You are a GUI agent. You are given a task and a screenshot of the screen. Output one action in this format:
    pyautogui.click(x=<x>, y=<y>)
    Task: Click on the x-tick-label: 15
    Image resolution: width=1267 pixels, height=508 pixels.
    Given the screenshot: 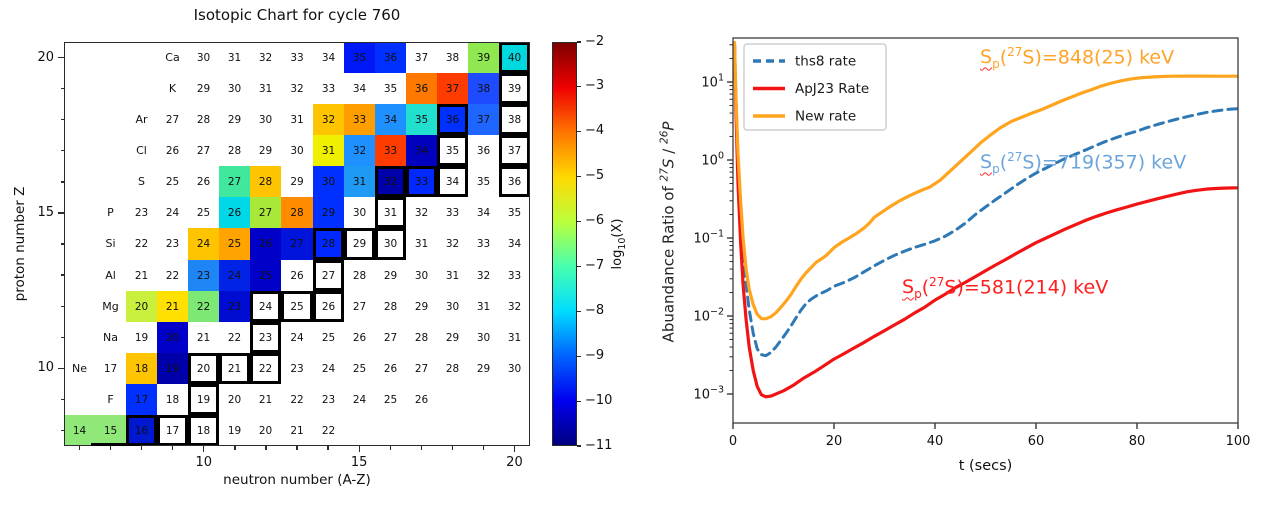 What is the action you would take?
    pyautogui.click(x=359, y=462)
    